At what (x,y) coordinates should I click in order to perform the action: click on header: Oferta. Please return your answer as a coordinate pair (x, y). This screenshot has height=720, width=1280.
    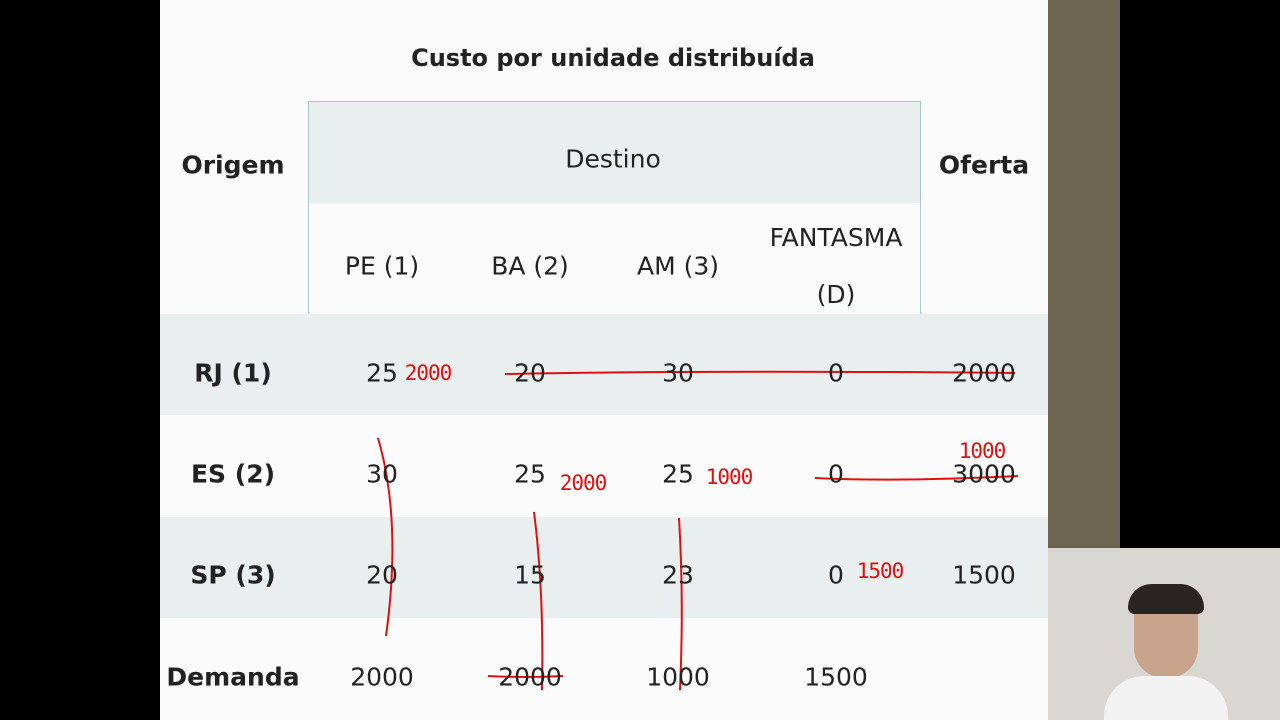
    Looking at the image, I should click on (984, 165).